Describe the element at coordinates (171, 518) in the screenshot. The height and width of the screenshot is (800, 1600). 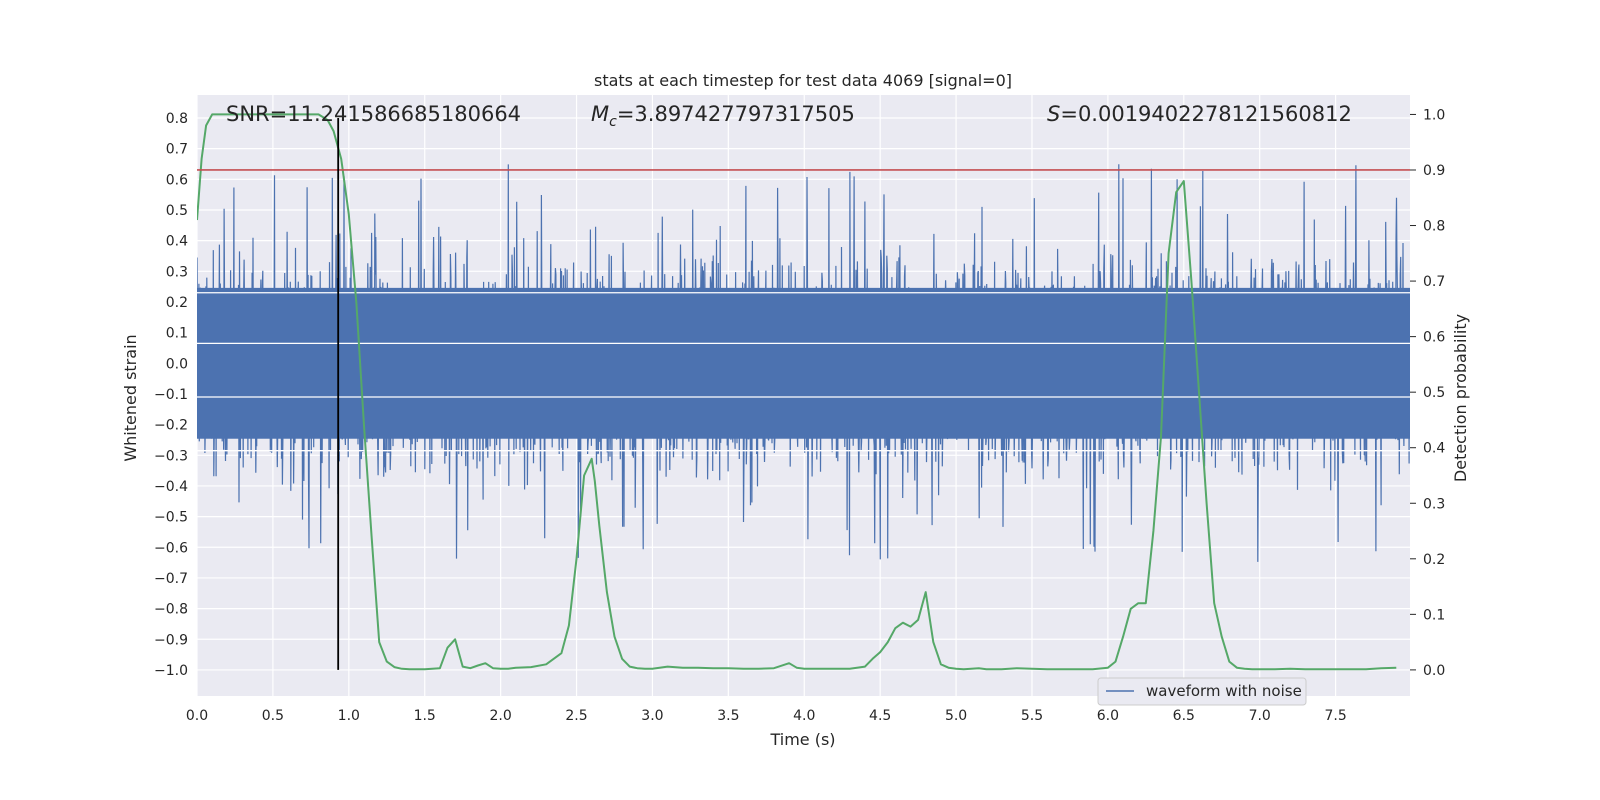
I see `y-tick-label: −0.5` at that location.